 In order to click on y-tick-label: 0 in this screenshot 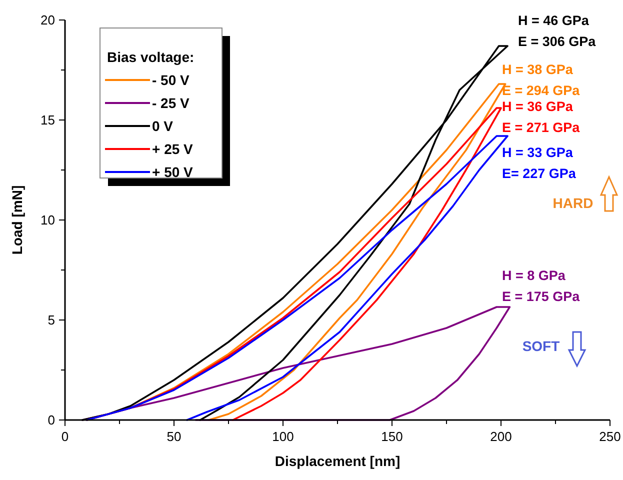, I will do `click(51, 420)`.